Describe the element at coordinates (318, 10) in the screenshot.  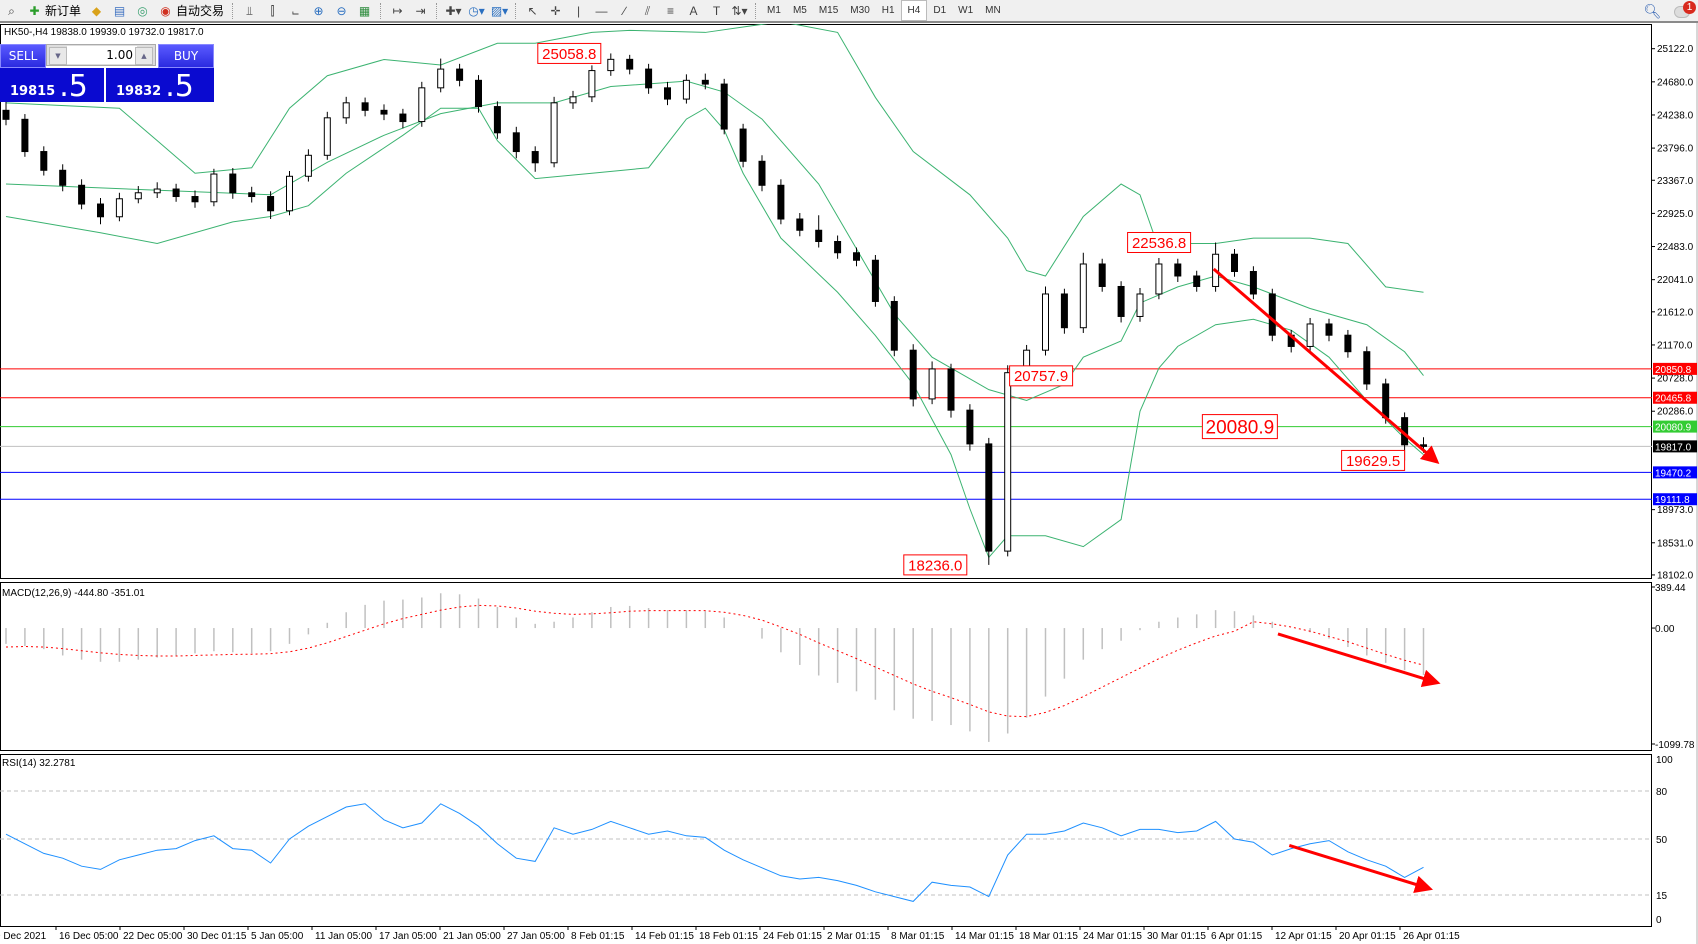
I see `zoom-in-button: ⊕` at that location.